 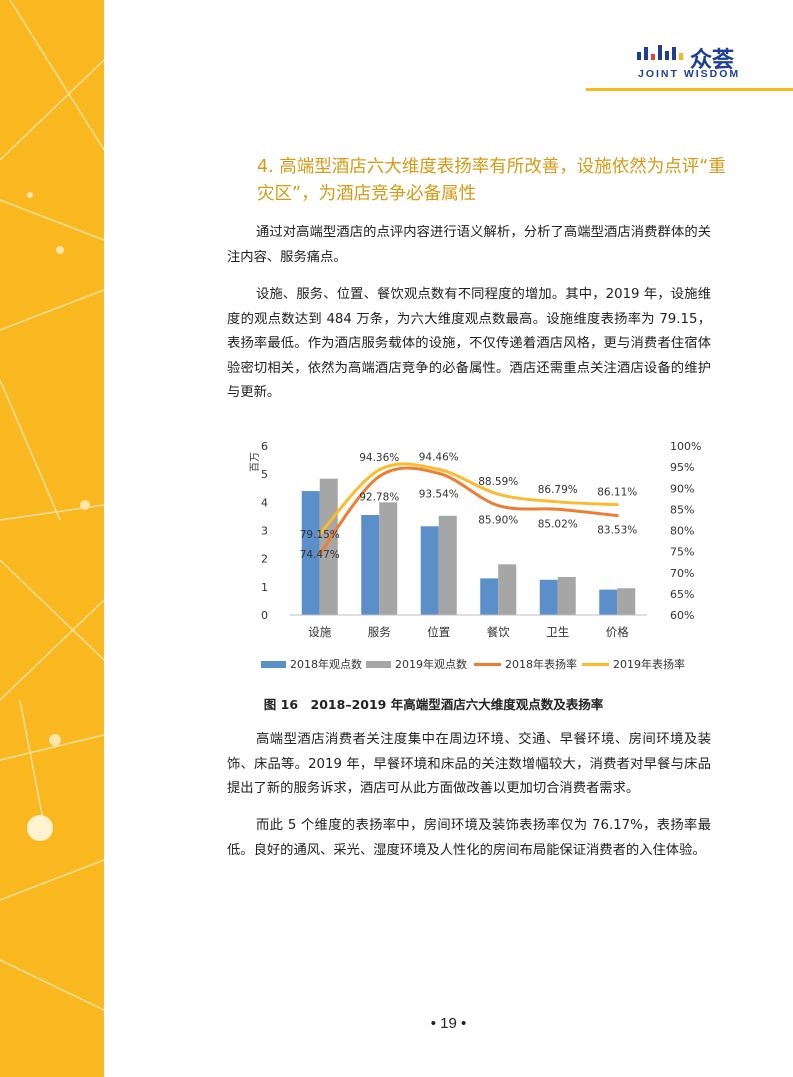 I want to click on y-tick-label: 3, so click(x=264, y=531).